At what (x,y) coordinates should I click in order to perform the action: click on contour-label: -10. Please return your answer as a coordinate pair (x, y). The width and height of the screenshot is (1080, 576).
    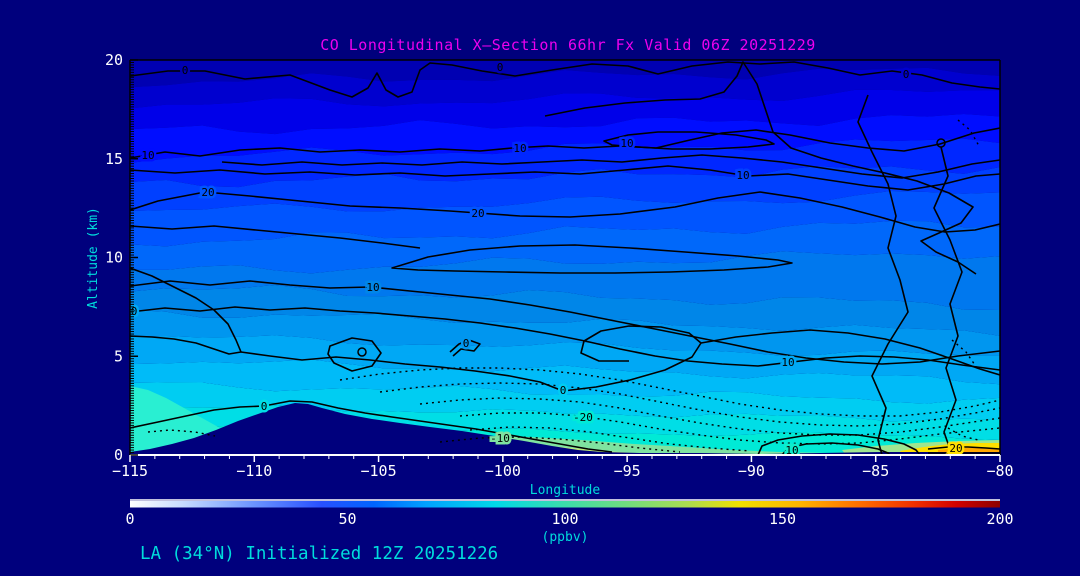
    Looking at the image, I should click on (500, 438).